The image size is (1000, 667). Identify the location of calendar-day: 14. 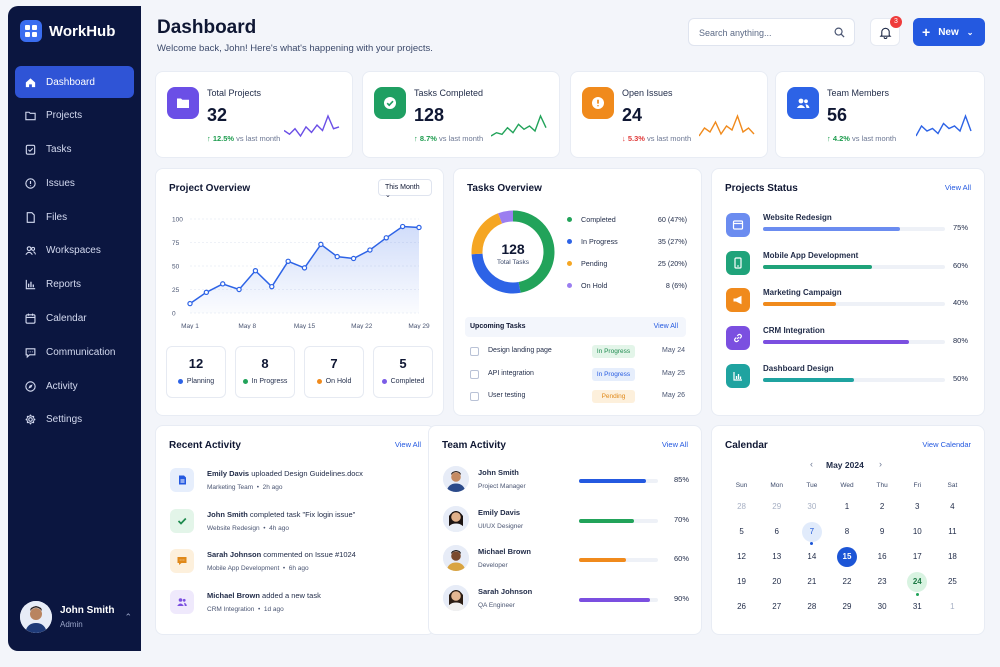
(811, 556).